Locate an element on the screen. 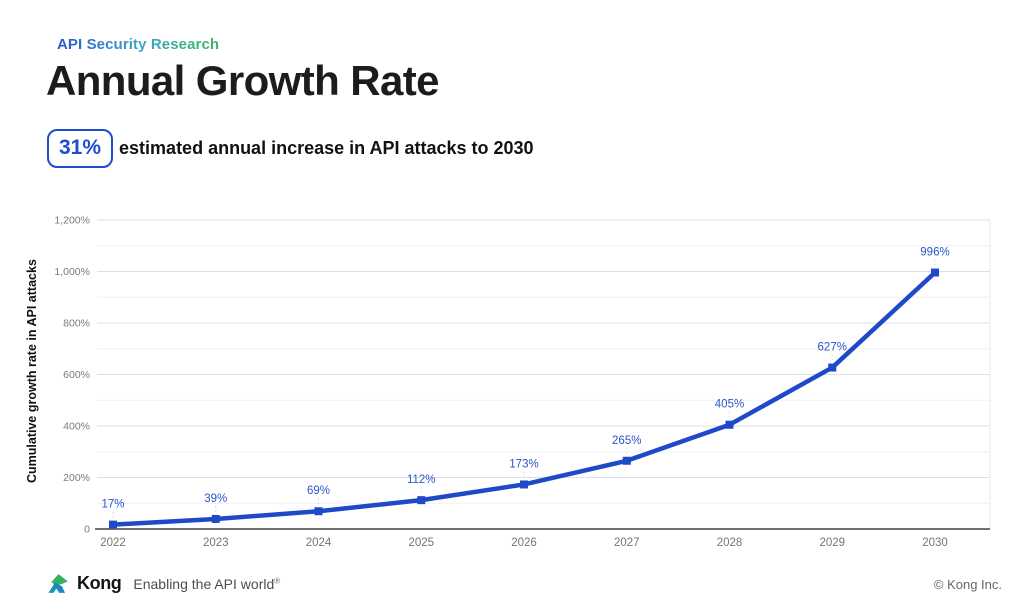  data-point-label: 69% is located at coordinates (318, 491).